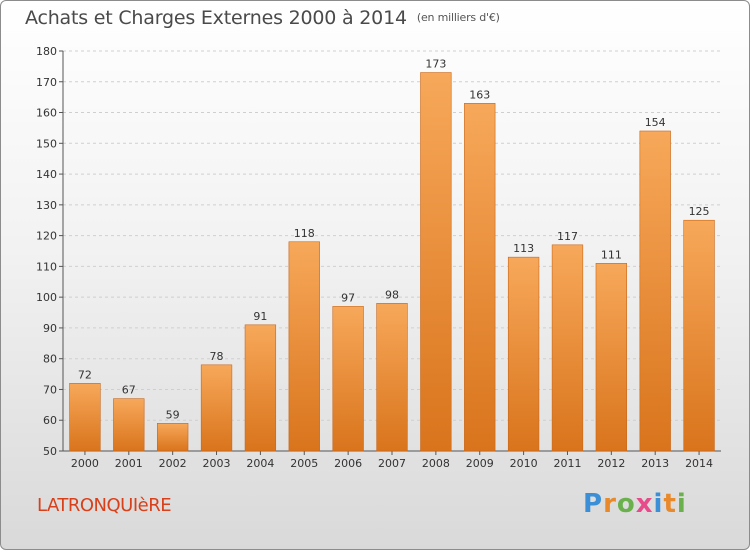 The image size is (750, 550). I want to click on y-tick-label: 130, so click(46, 205).